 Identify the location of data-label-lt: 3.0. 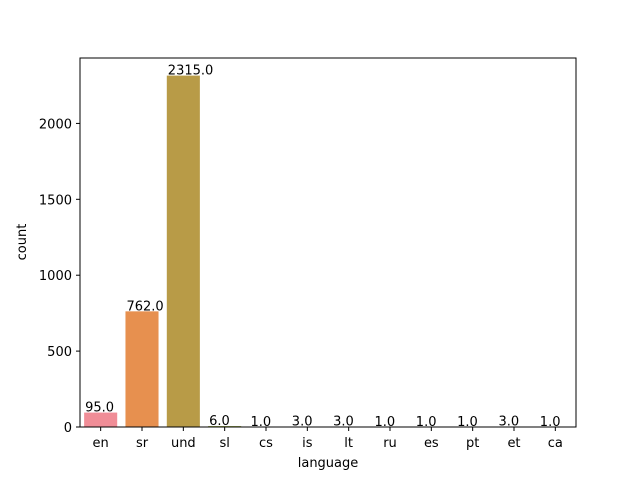
(343, 422).